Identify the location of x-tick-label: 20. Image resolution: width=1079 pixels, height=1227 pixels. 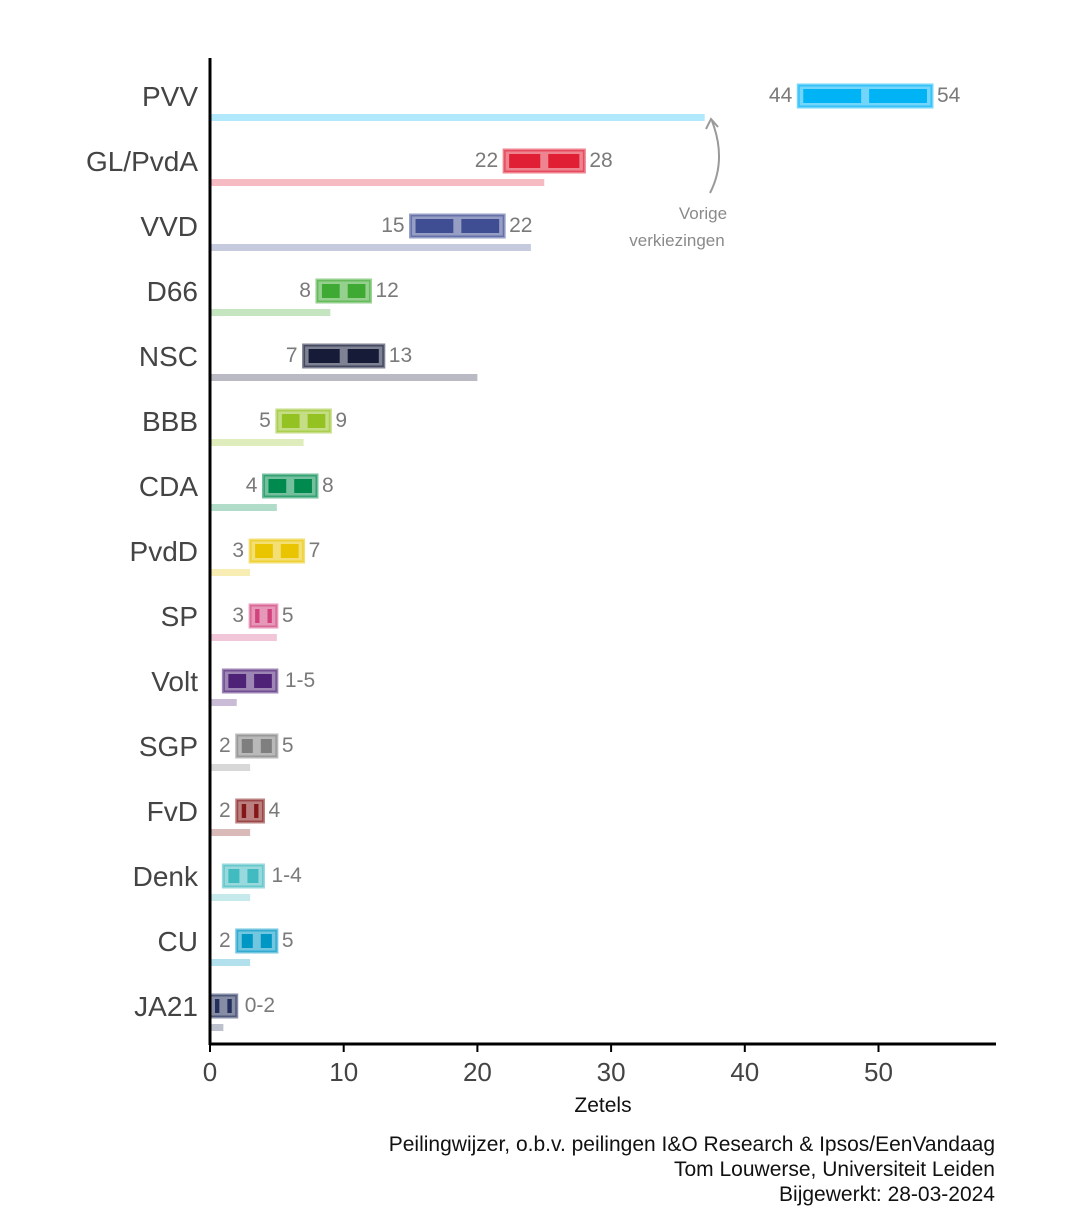
(477, 1072).